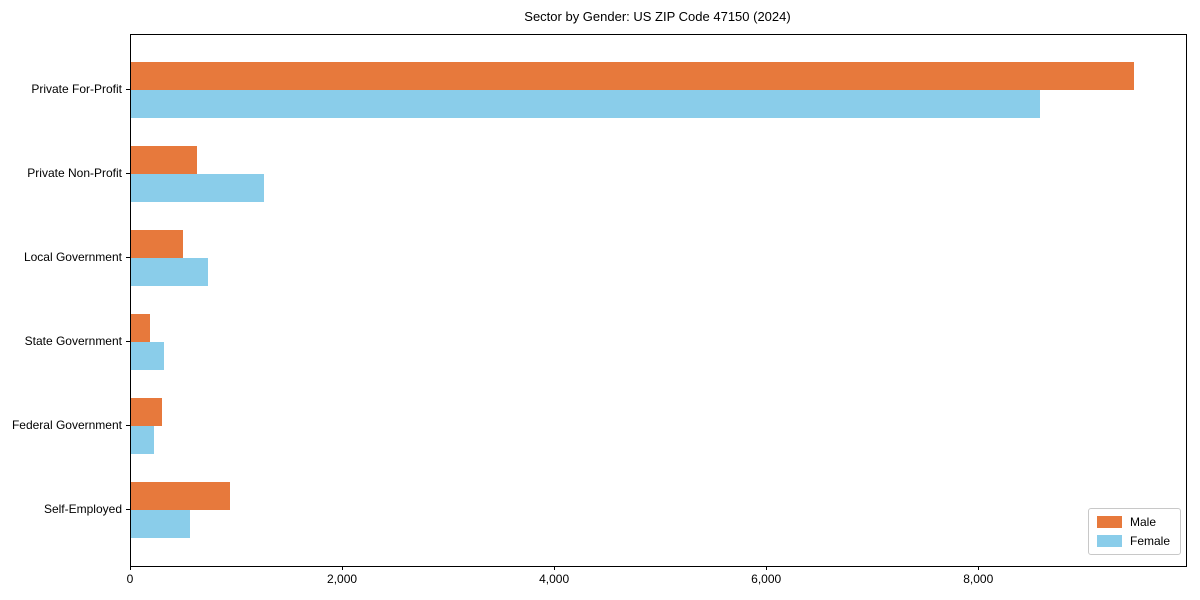 The image size is (1200, 600). Describe the element at coordinates (1134, 531) in the screenshot. I see `legend: Male Female` at that location.